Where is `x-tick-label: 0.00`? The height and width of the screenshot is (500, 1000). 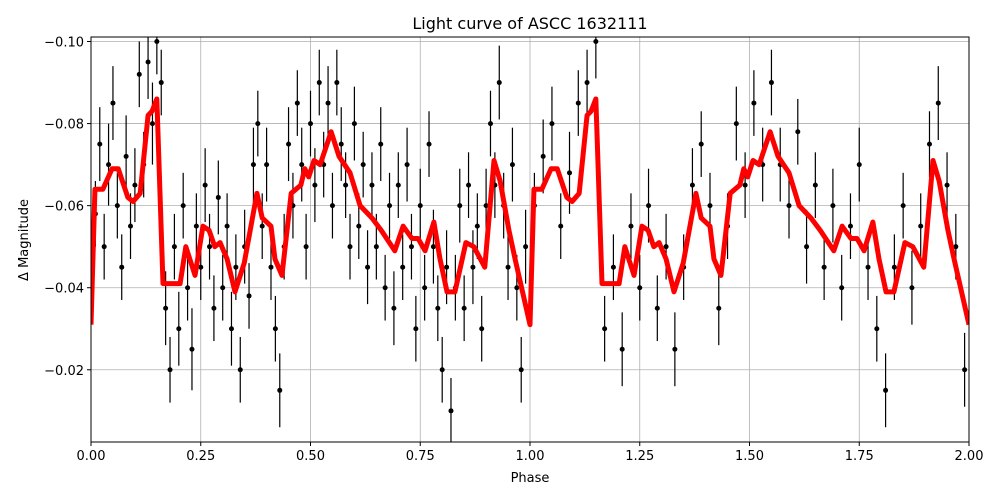
x-tick-label: 0.00 is located at coordinates (91, 456).